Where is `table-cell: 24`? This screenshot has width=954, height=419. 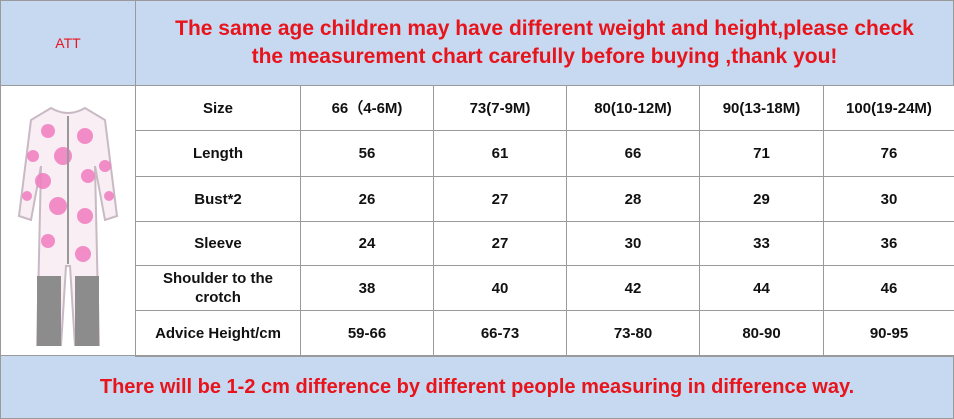 table-cell: 24 is located at coordinates (367, 243).